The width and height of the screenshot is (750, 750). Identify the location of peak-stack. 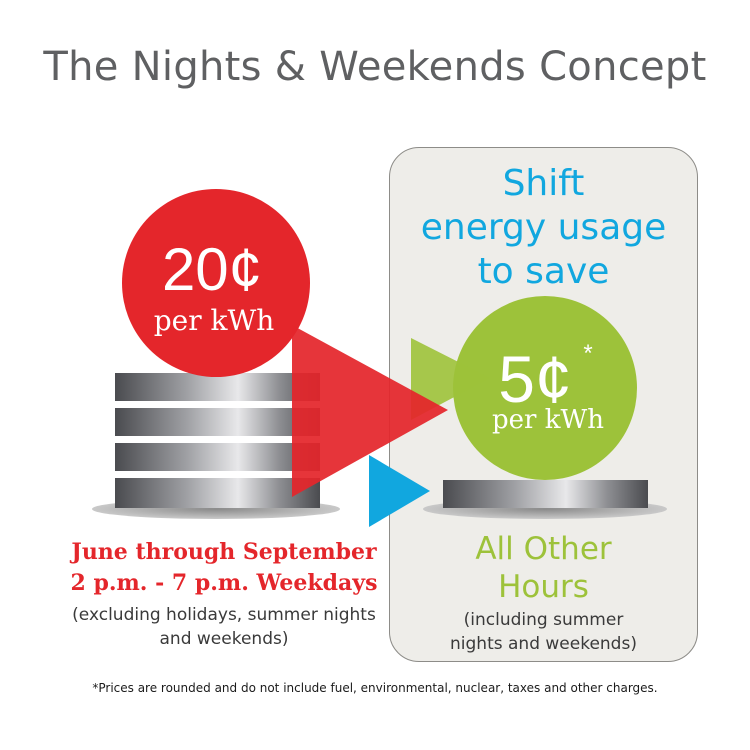
(216, 446).